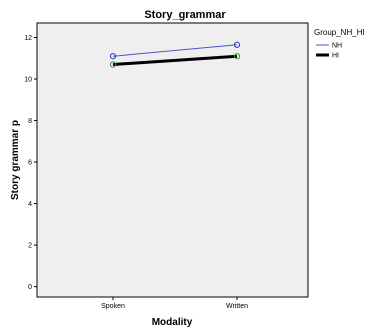 The width and height of the screenshot is (370, 328). What do you see at coordinates (237, 44) in the screenshot?
I see `data-point-nh-written` at bounding box center [237, 44].